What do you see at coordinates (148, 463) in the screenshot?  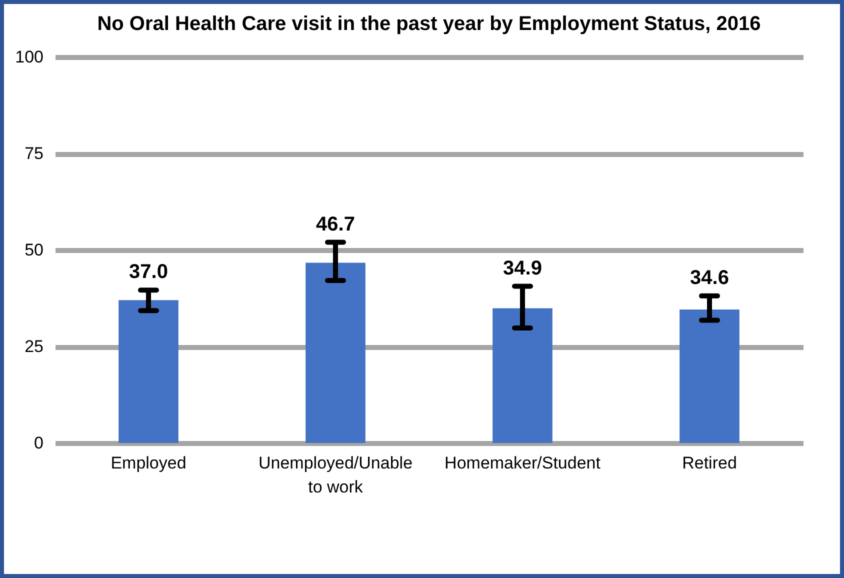 I see `x-tick-label: Employed` at bounding box center [148, 463].